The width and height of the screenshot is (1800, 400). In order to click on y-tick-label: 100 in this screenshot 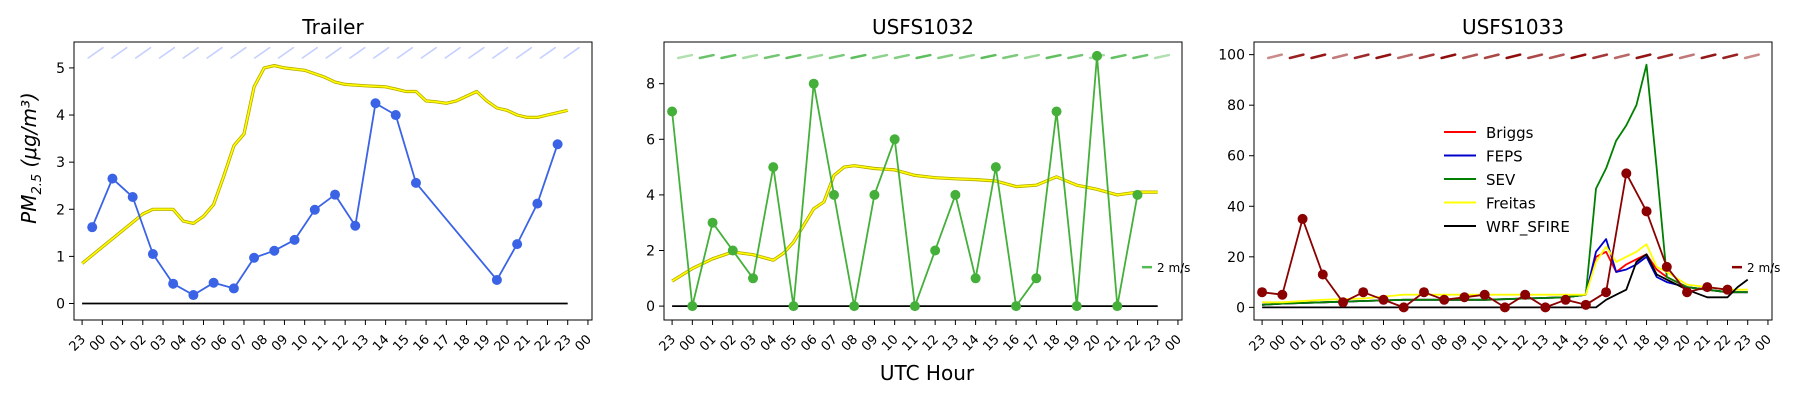, I will do `click(1231, 56)`.